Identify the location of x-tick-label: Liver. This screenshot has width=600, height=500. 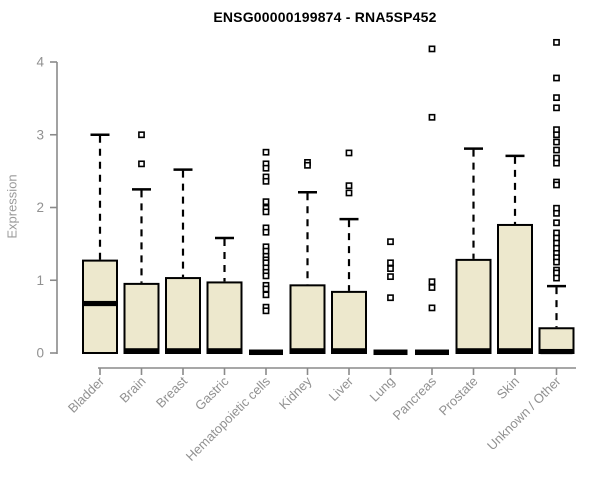
(341, 388).